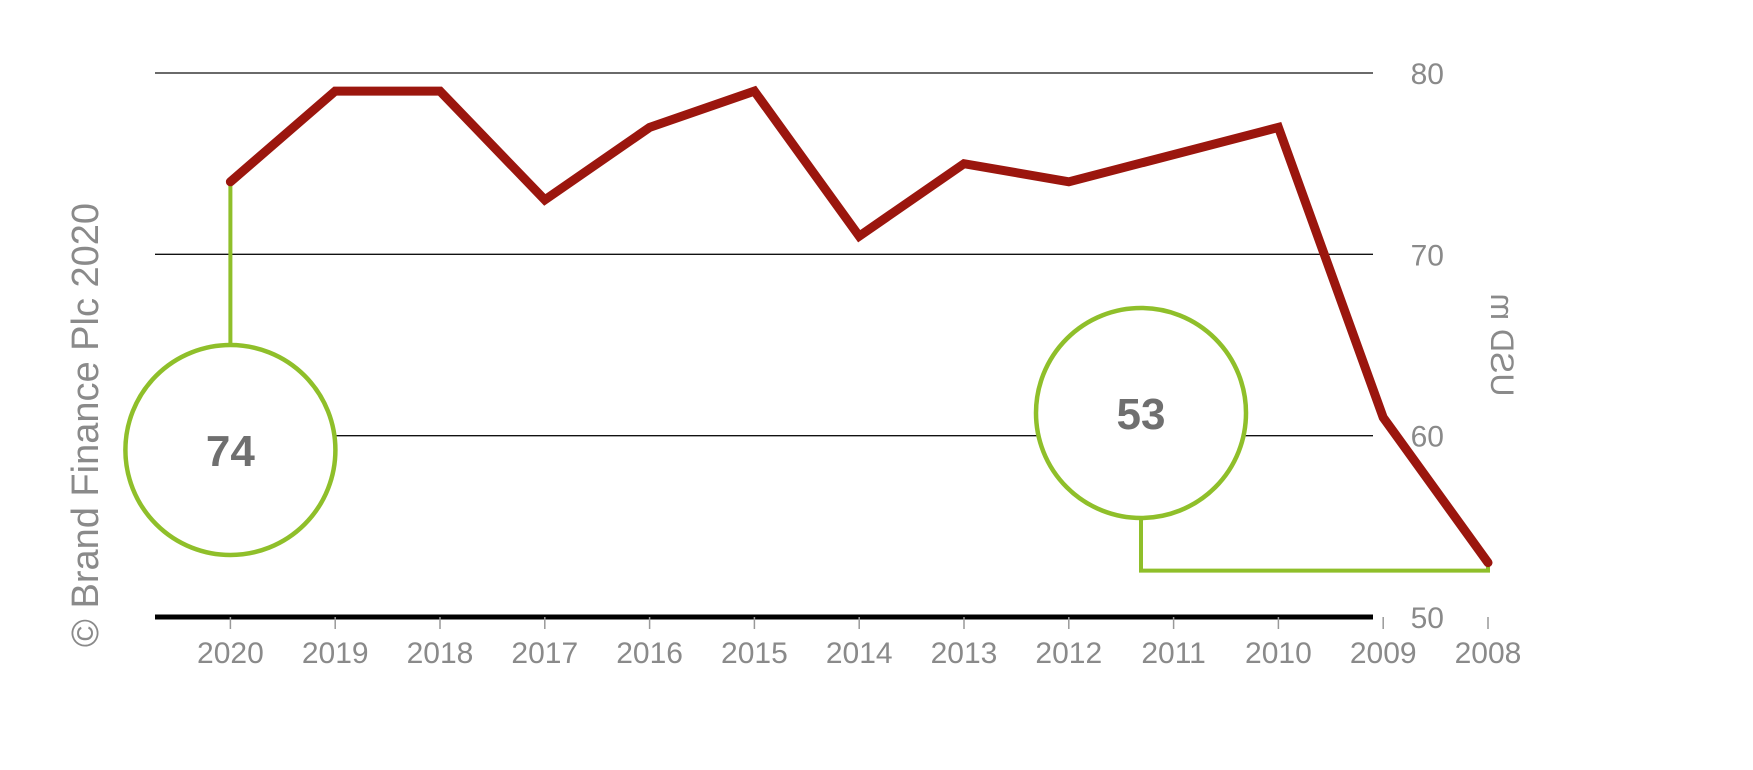  What do you see at coordinates (230, 653) in the screenshot?
I see `x-tick-label: 2020` at bounding box center [230, 653].